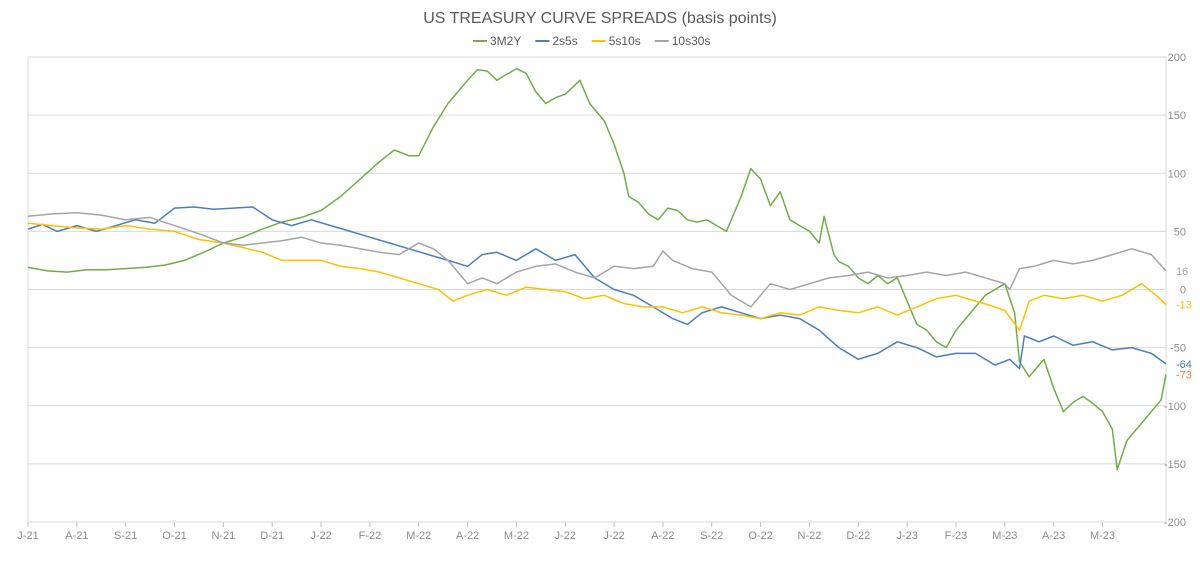 This screenshot has width=1200, height=564. What do you see at coordinates (223, 536) in the screenshot?
I see `x-tick-label: N-21` at bounding box center [223, 536].